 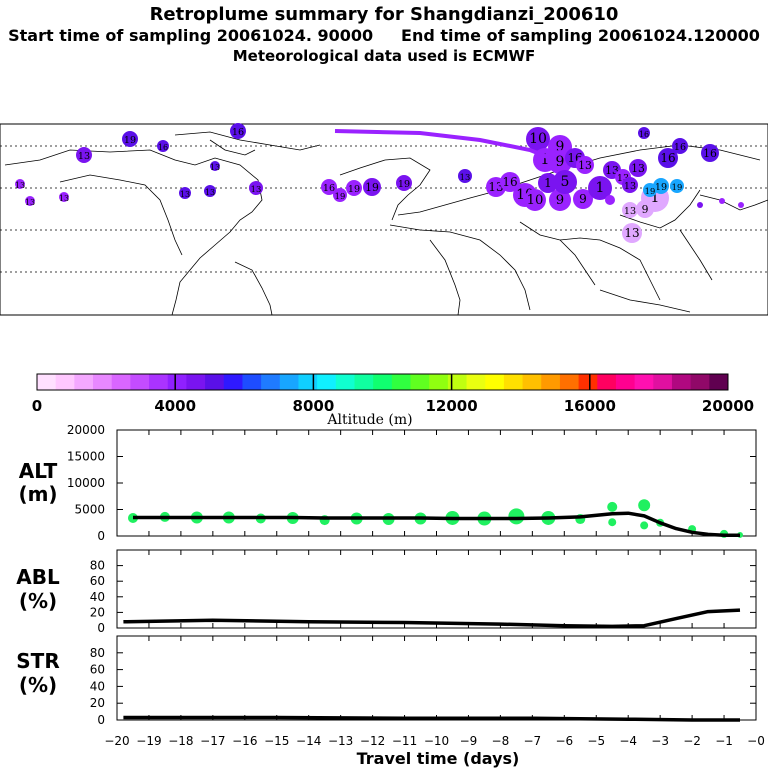 What do you see at coordinates (436, 589) in the screenshot?
I see `panel-frame` at bounding box center [436, 589].